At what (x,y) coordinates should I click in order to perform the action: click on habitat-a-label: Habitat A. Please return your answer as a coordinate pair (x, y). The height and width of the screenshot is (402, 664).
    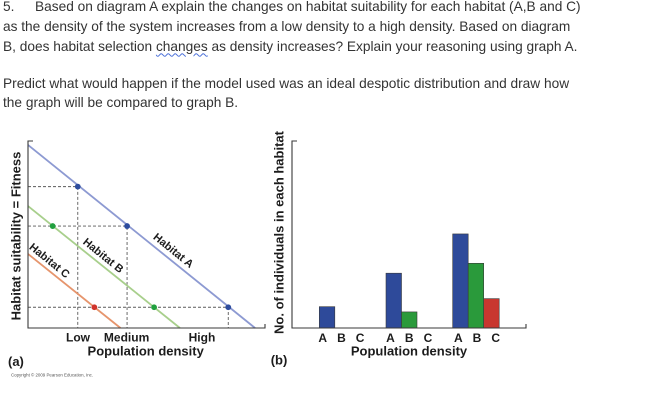
    Looking at the image, I should click on (173, 250).